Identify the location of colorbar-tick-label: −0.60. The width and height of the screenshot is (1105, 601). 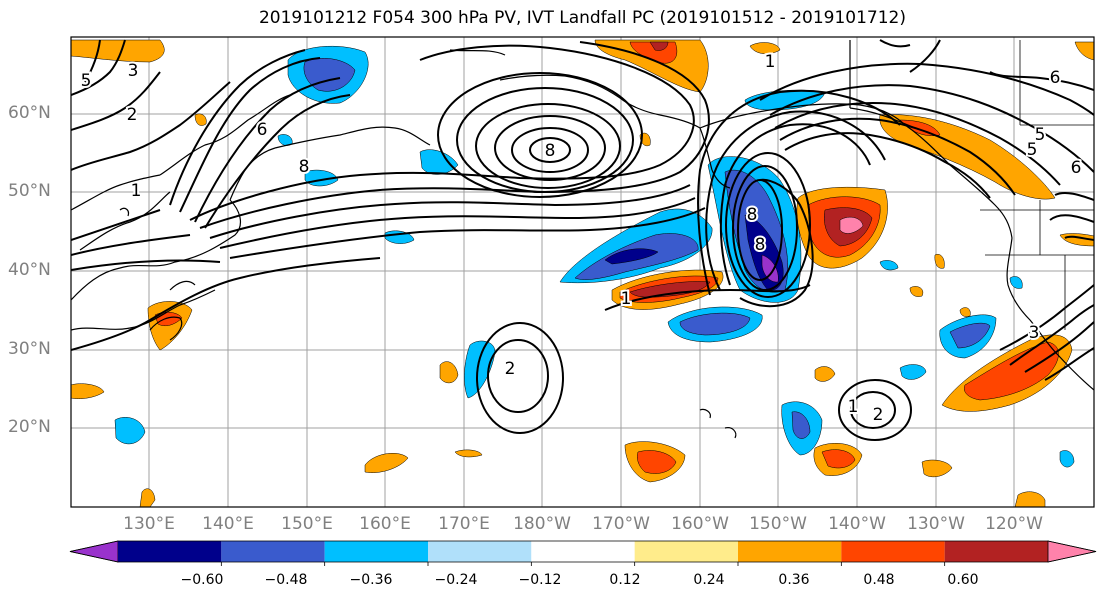
(202, 580).